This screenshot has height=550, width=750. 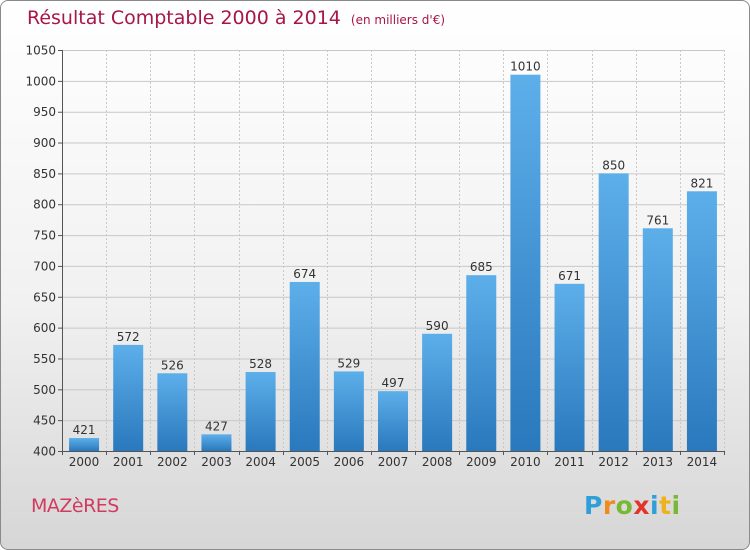 What do you see at coordinates (40, 81) in the screenshot?
I see `y-tick-label: 1000` at bounding box center [40, 81].